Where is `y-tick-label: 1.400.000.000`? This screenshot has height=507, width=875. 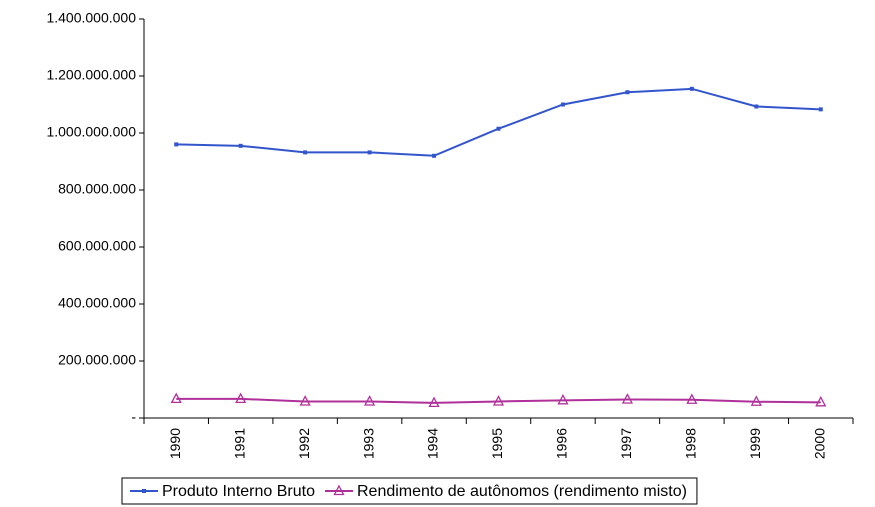 y-tick-label: 1.400.000.000 is located at coordinates (91, 18).